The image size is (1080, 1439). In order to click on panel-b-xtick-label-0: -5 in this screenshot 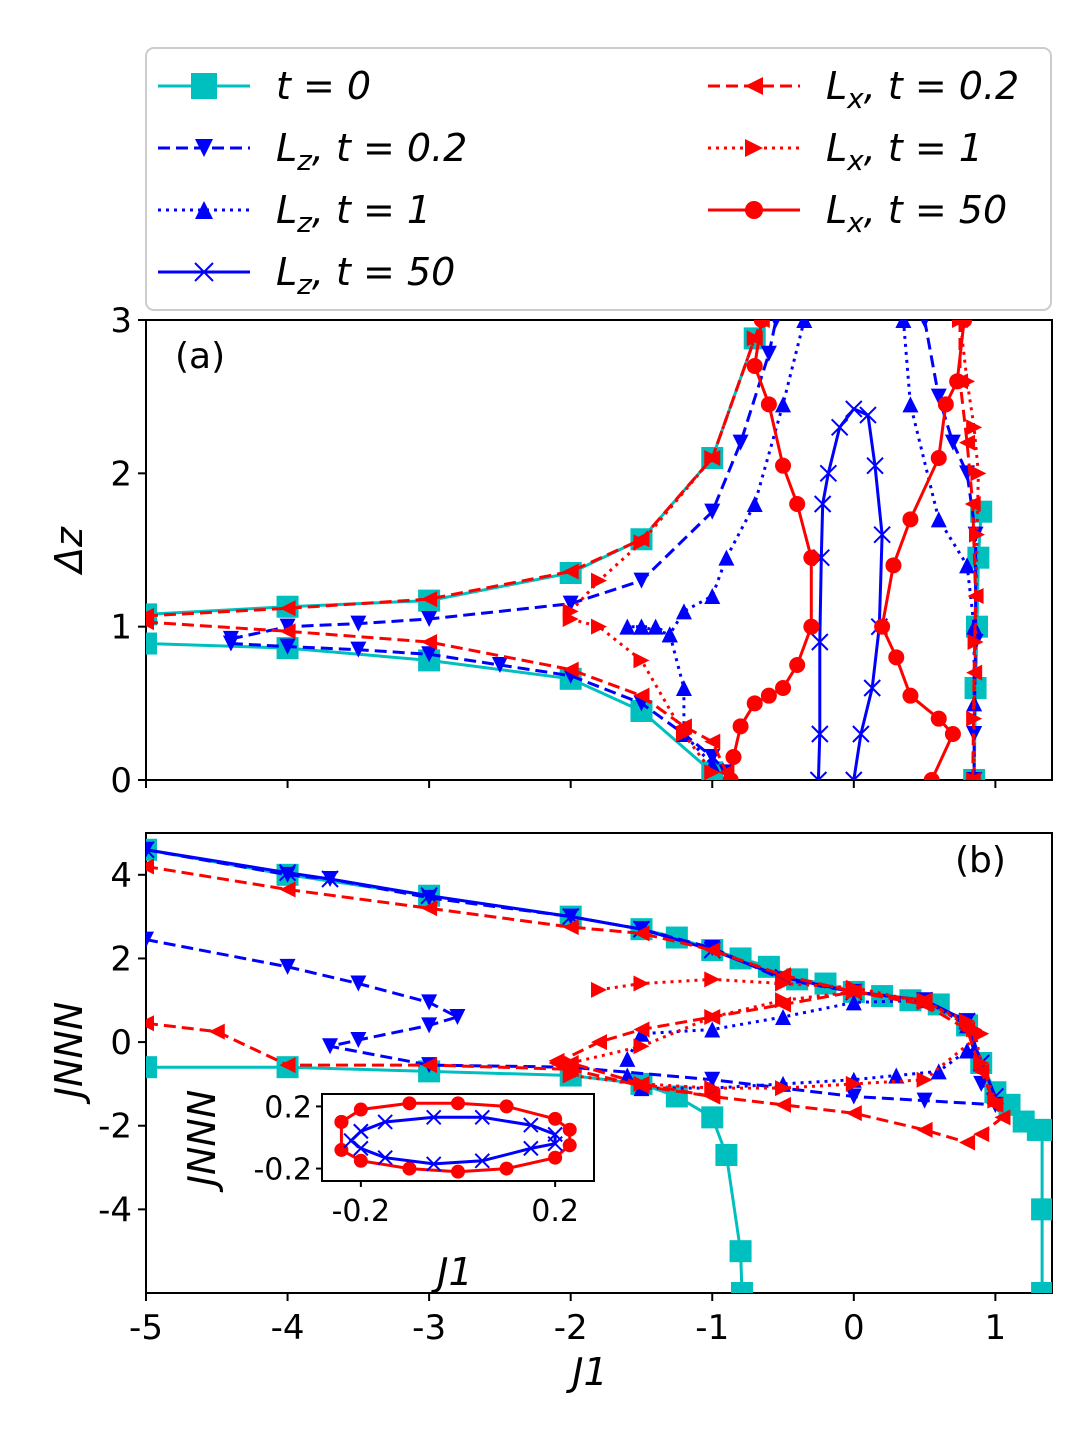, I will do `click(146, 1328)`.